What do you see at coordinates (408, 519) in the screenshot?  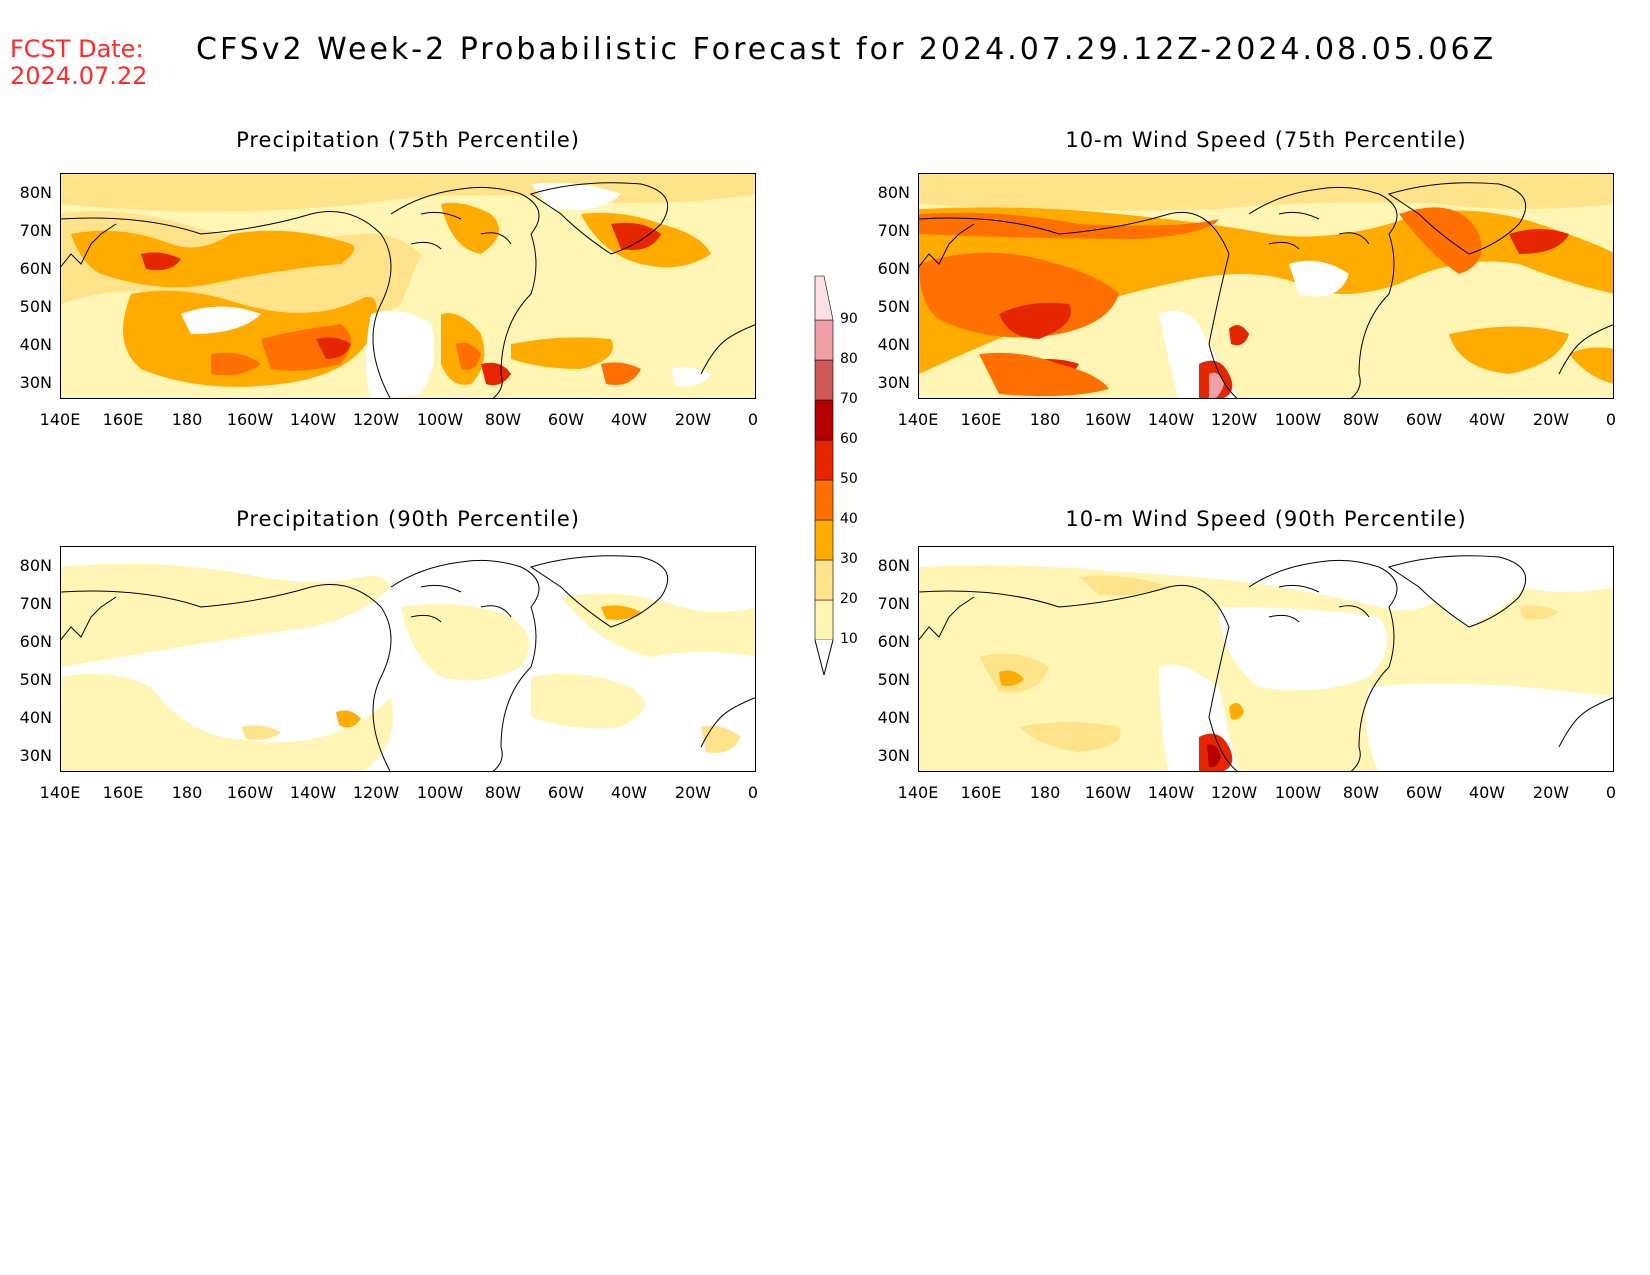 I see `panel-title-precip90: Precipitation (90th Percentile)` at bounding box center [408, 519].